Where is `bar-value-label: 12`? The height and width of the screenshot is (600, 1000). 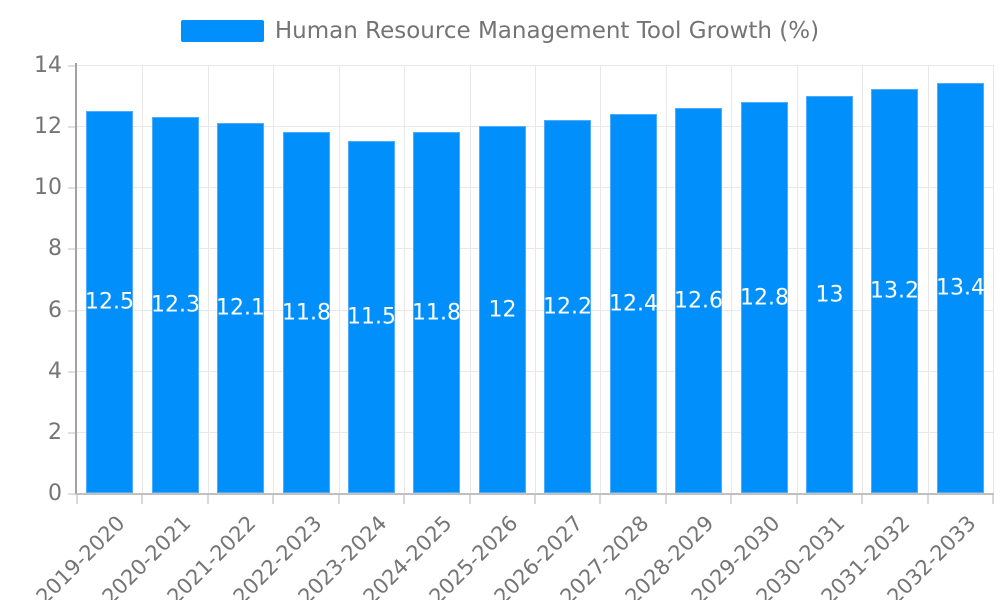 bar-value-label: 12 is located at coordinates (502, 309).